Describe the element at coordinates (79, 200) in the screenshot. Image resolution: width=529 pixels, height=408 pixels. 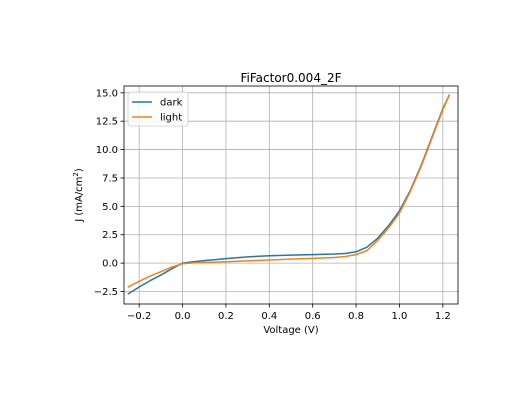
I see `y-axis-label-main: J (mA/cm` at that location.